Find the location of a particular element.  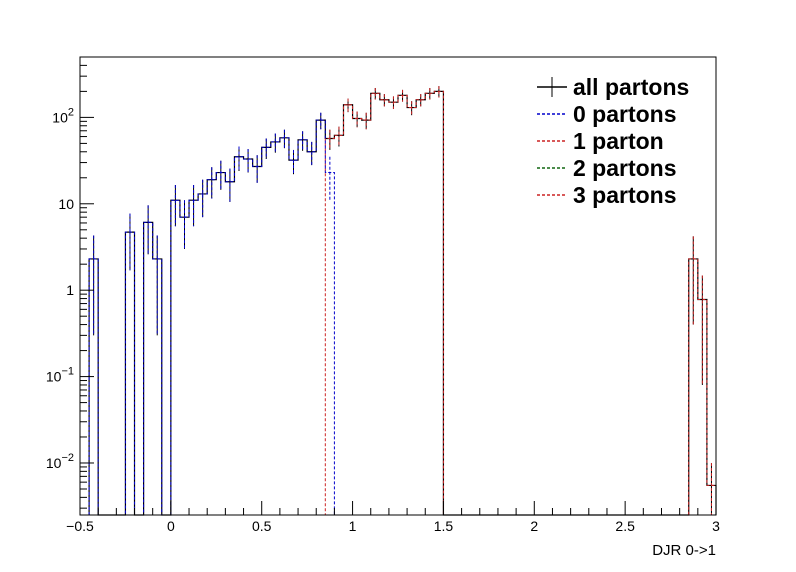

legend-label: 2 partons is located at coordinates (625, 168).